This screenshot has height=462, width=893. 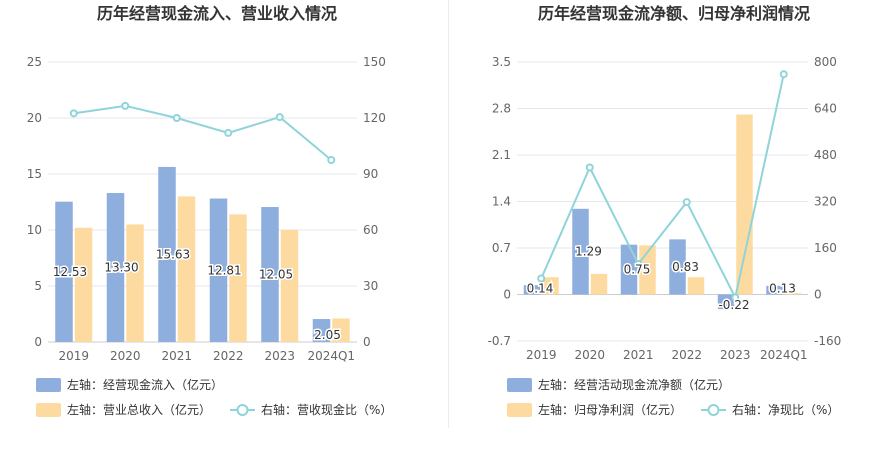 What do you see at coordinates (825, 202) in the screenshot?
I see `right-axis-tick: 320` at bounding box center [825, 202].